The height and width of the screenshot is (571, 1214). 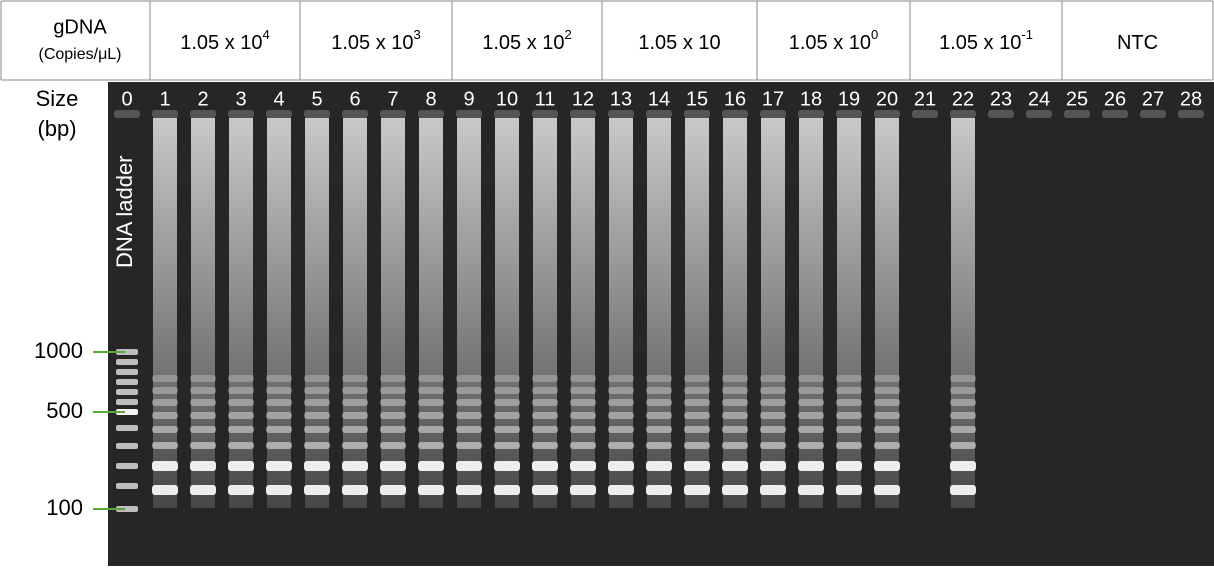 What do you see at coordinates (583, 99) in the screenshot?
I see `lane-label: 12` at bounding box center [583, 99].